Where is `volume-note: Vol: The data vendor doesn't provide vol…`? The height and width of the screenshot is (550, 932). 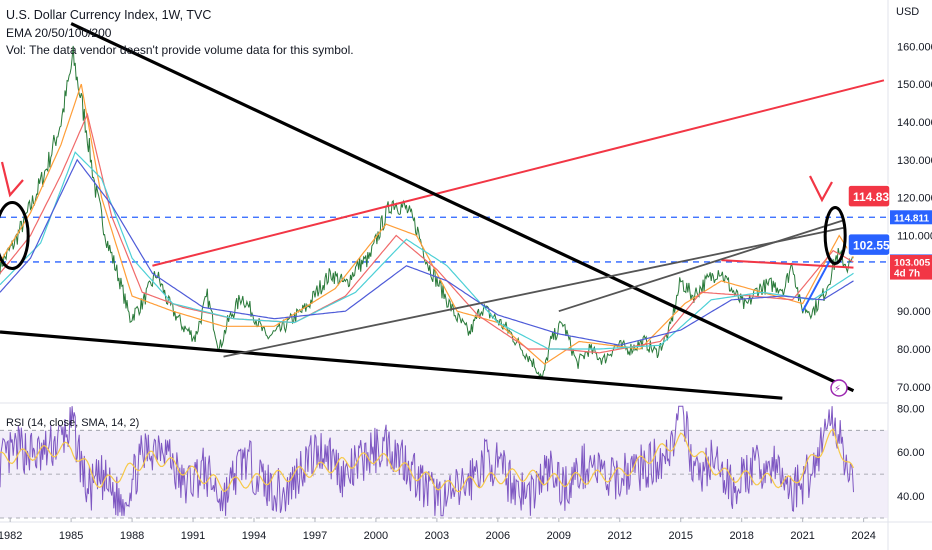
volume-note: Vol: The data vendor doesn't provide vol… is located at coordinates (180, 50).